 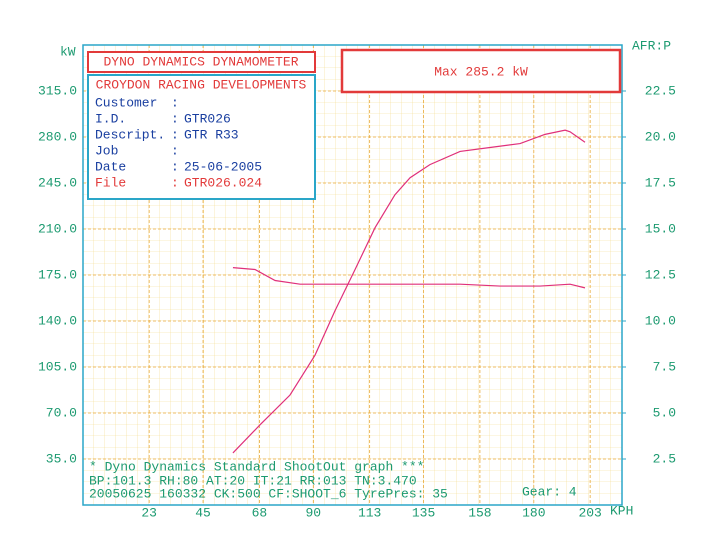 What do you see at coordinates (201, 84) in the screenshot?
I see `company: CROYDON RACING DEVELOPMENTS` at bounding box center [201, 84].